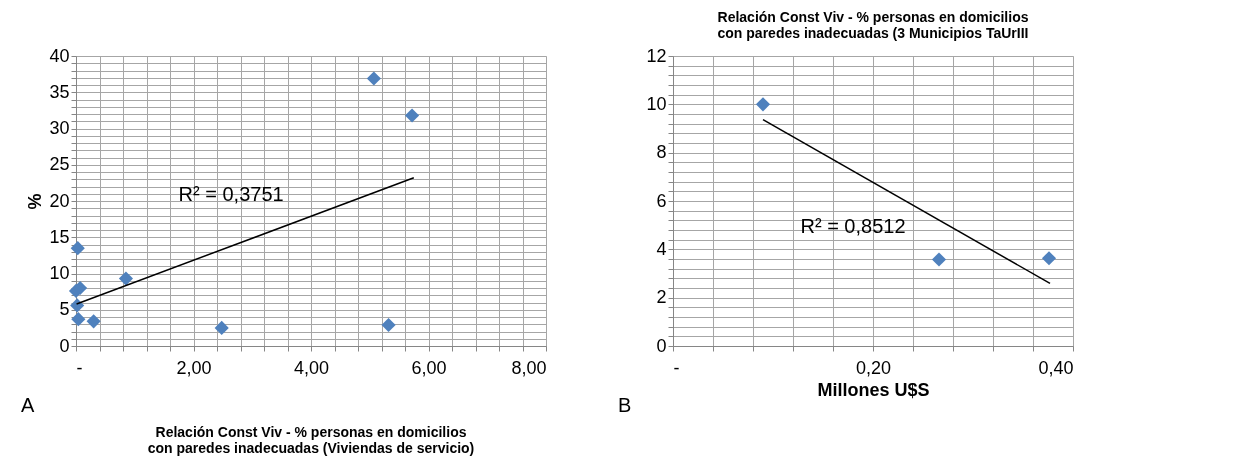  Describe the element at coordinates (656, 55) in the screenshot. I see `y-tick-label: 12` at that location.